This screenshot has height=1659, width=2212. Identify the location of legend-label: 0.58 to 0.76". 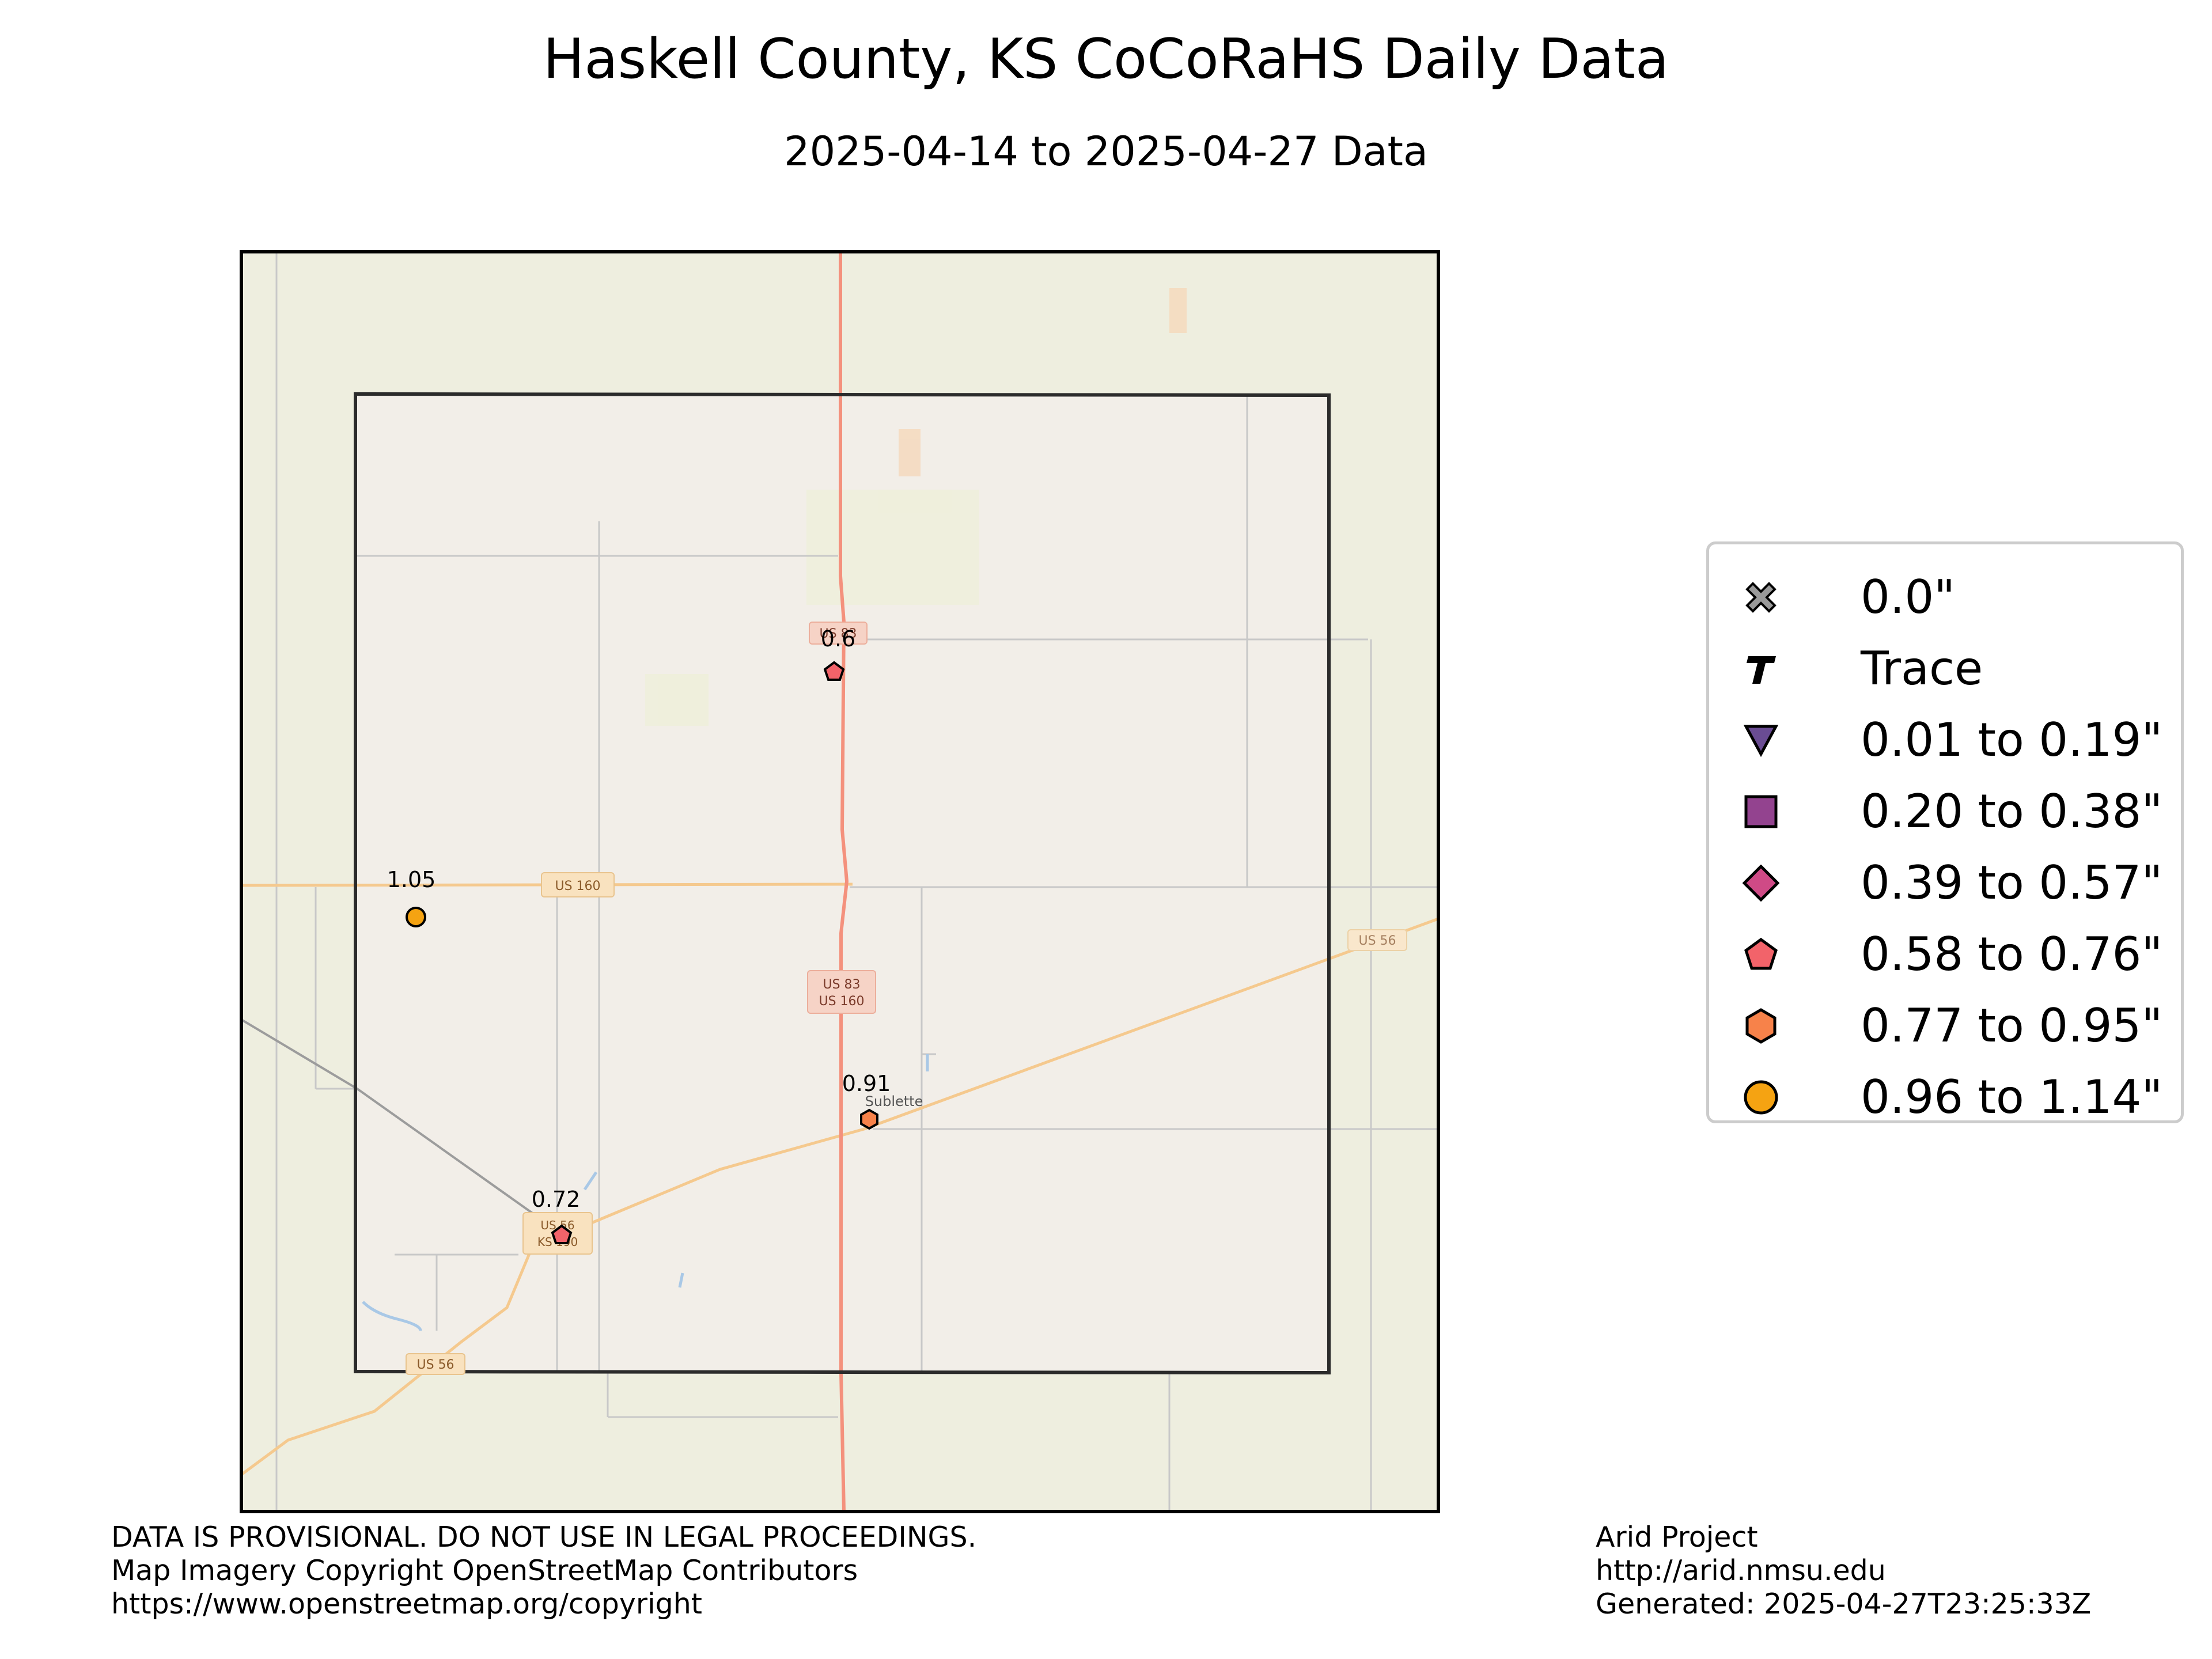
(2012, 954).